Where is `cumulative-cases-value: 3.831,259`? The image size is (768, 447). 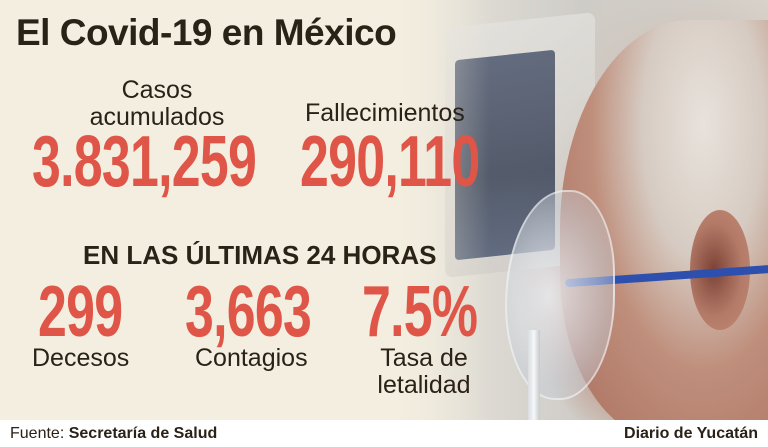
cumulative-cases-value: 3.831,259 is located at coordinates (144, 162).